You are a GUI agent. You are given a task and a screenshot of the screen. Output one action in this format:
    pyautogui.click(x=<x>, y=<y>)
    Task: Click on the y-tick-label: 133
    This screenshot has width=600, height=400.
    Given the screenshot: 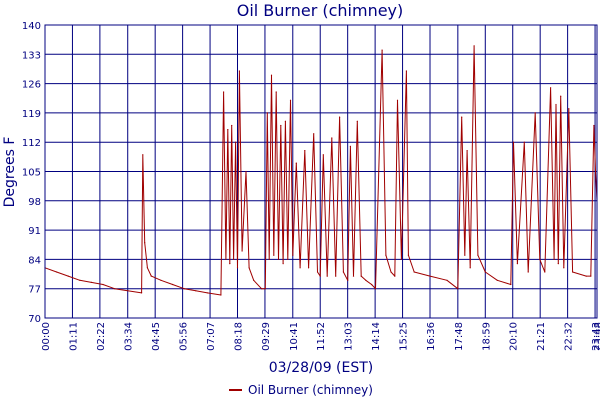 What is the action you would take?
    pyautogui.click(x=31, y=55)
    